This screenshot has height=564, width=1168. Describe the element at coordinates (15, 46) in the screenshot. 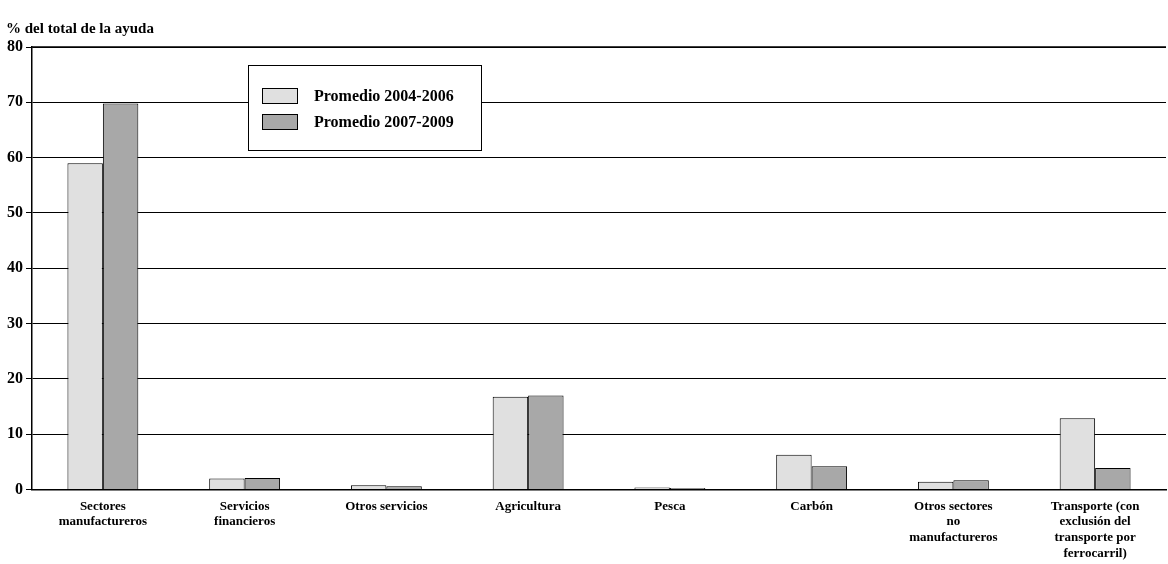

I see `y-tick-label: 80` at that location.